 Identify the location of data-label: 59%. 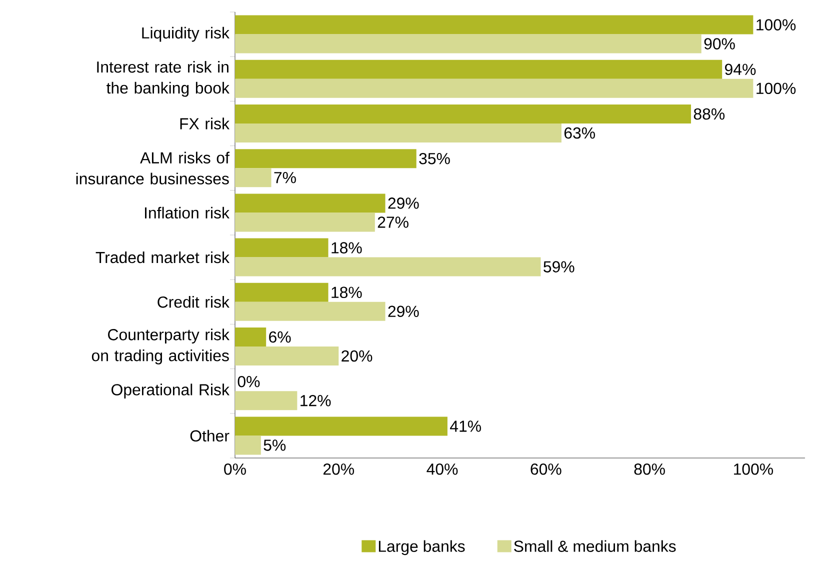
(559, 266).